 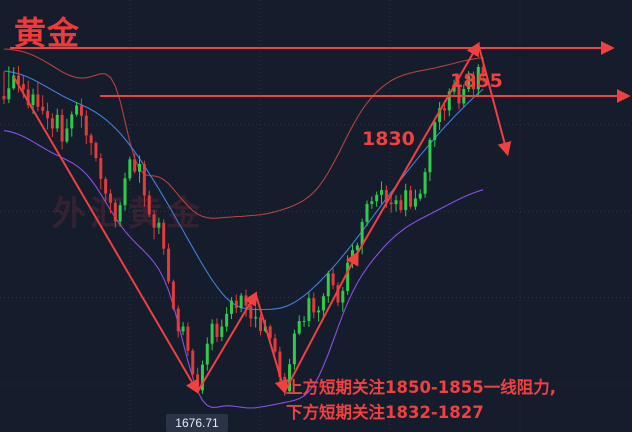 I want to click on annotation-line-2: 下方短期关注1832-1827, so click(x=385, y=412).